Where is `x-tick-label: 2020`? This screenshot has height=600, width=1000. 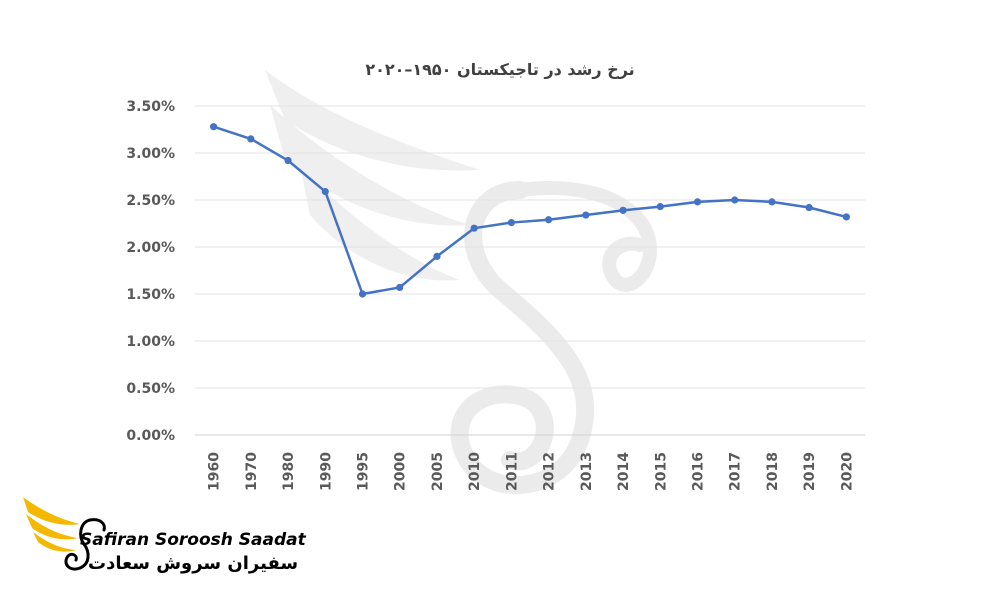
x-tick-label: 2020 is located at coordinates (847, 471).